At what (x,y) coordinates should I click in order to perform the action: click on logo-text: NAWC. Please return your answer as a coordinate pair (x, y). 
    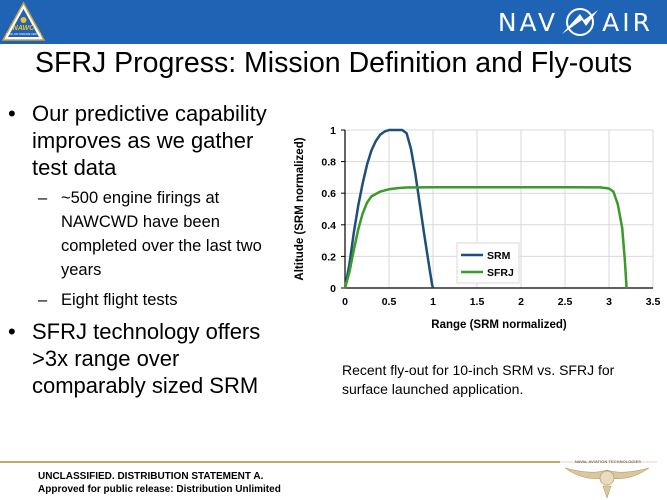
    Looking at the image, I should click on (24, 28).